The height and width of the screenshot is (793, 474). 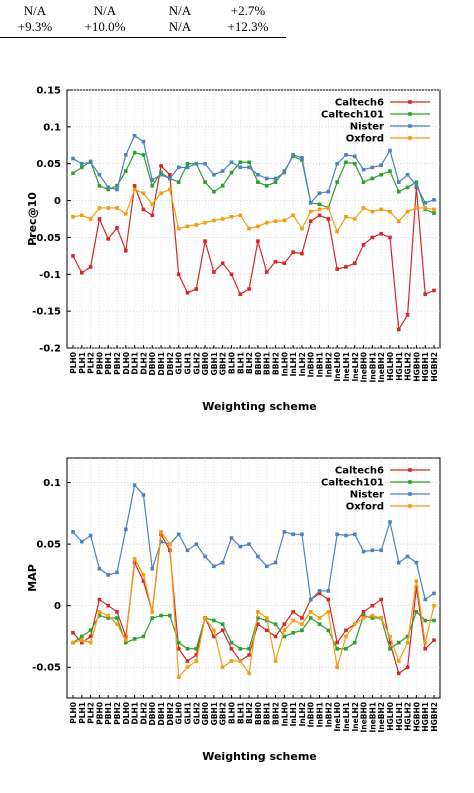 I want to click on x-tick-label: GLH1, so click(x=187, y=363).